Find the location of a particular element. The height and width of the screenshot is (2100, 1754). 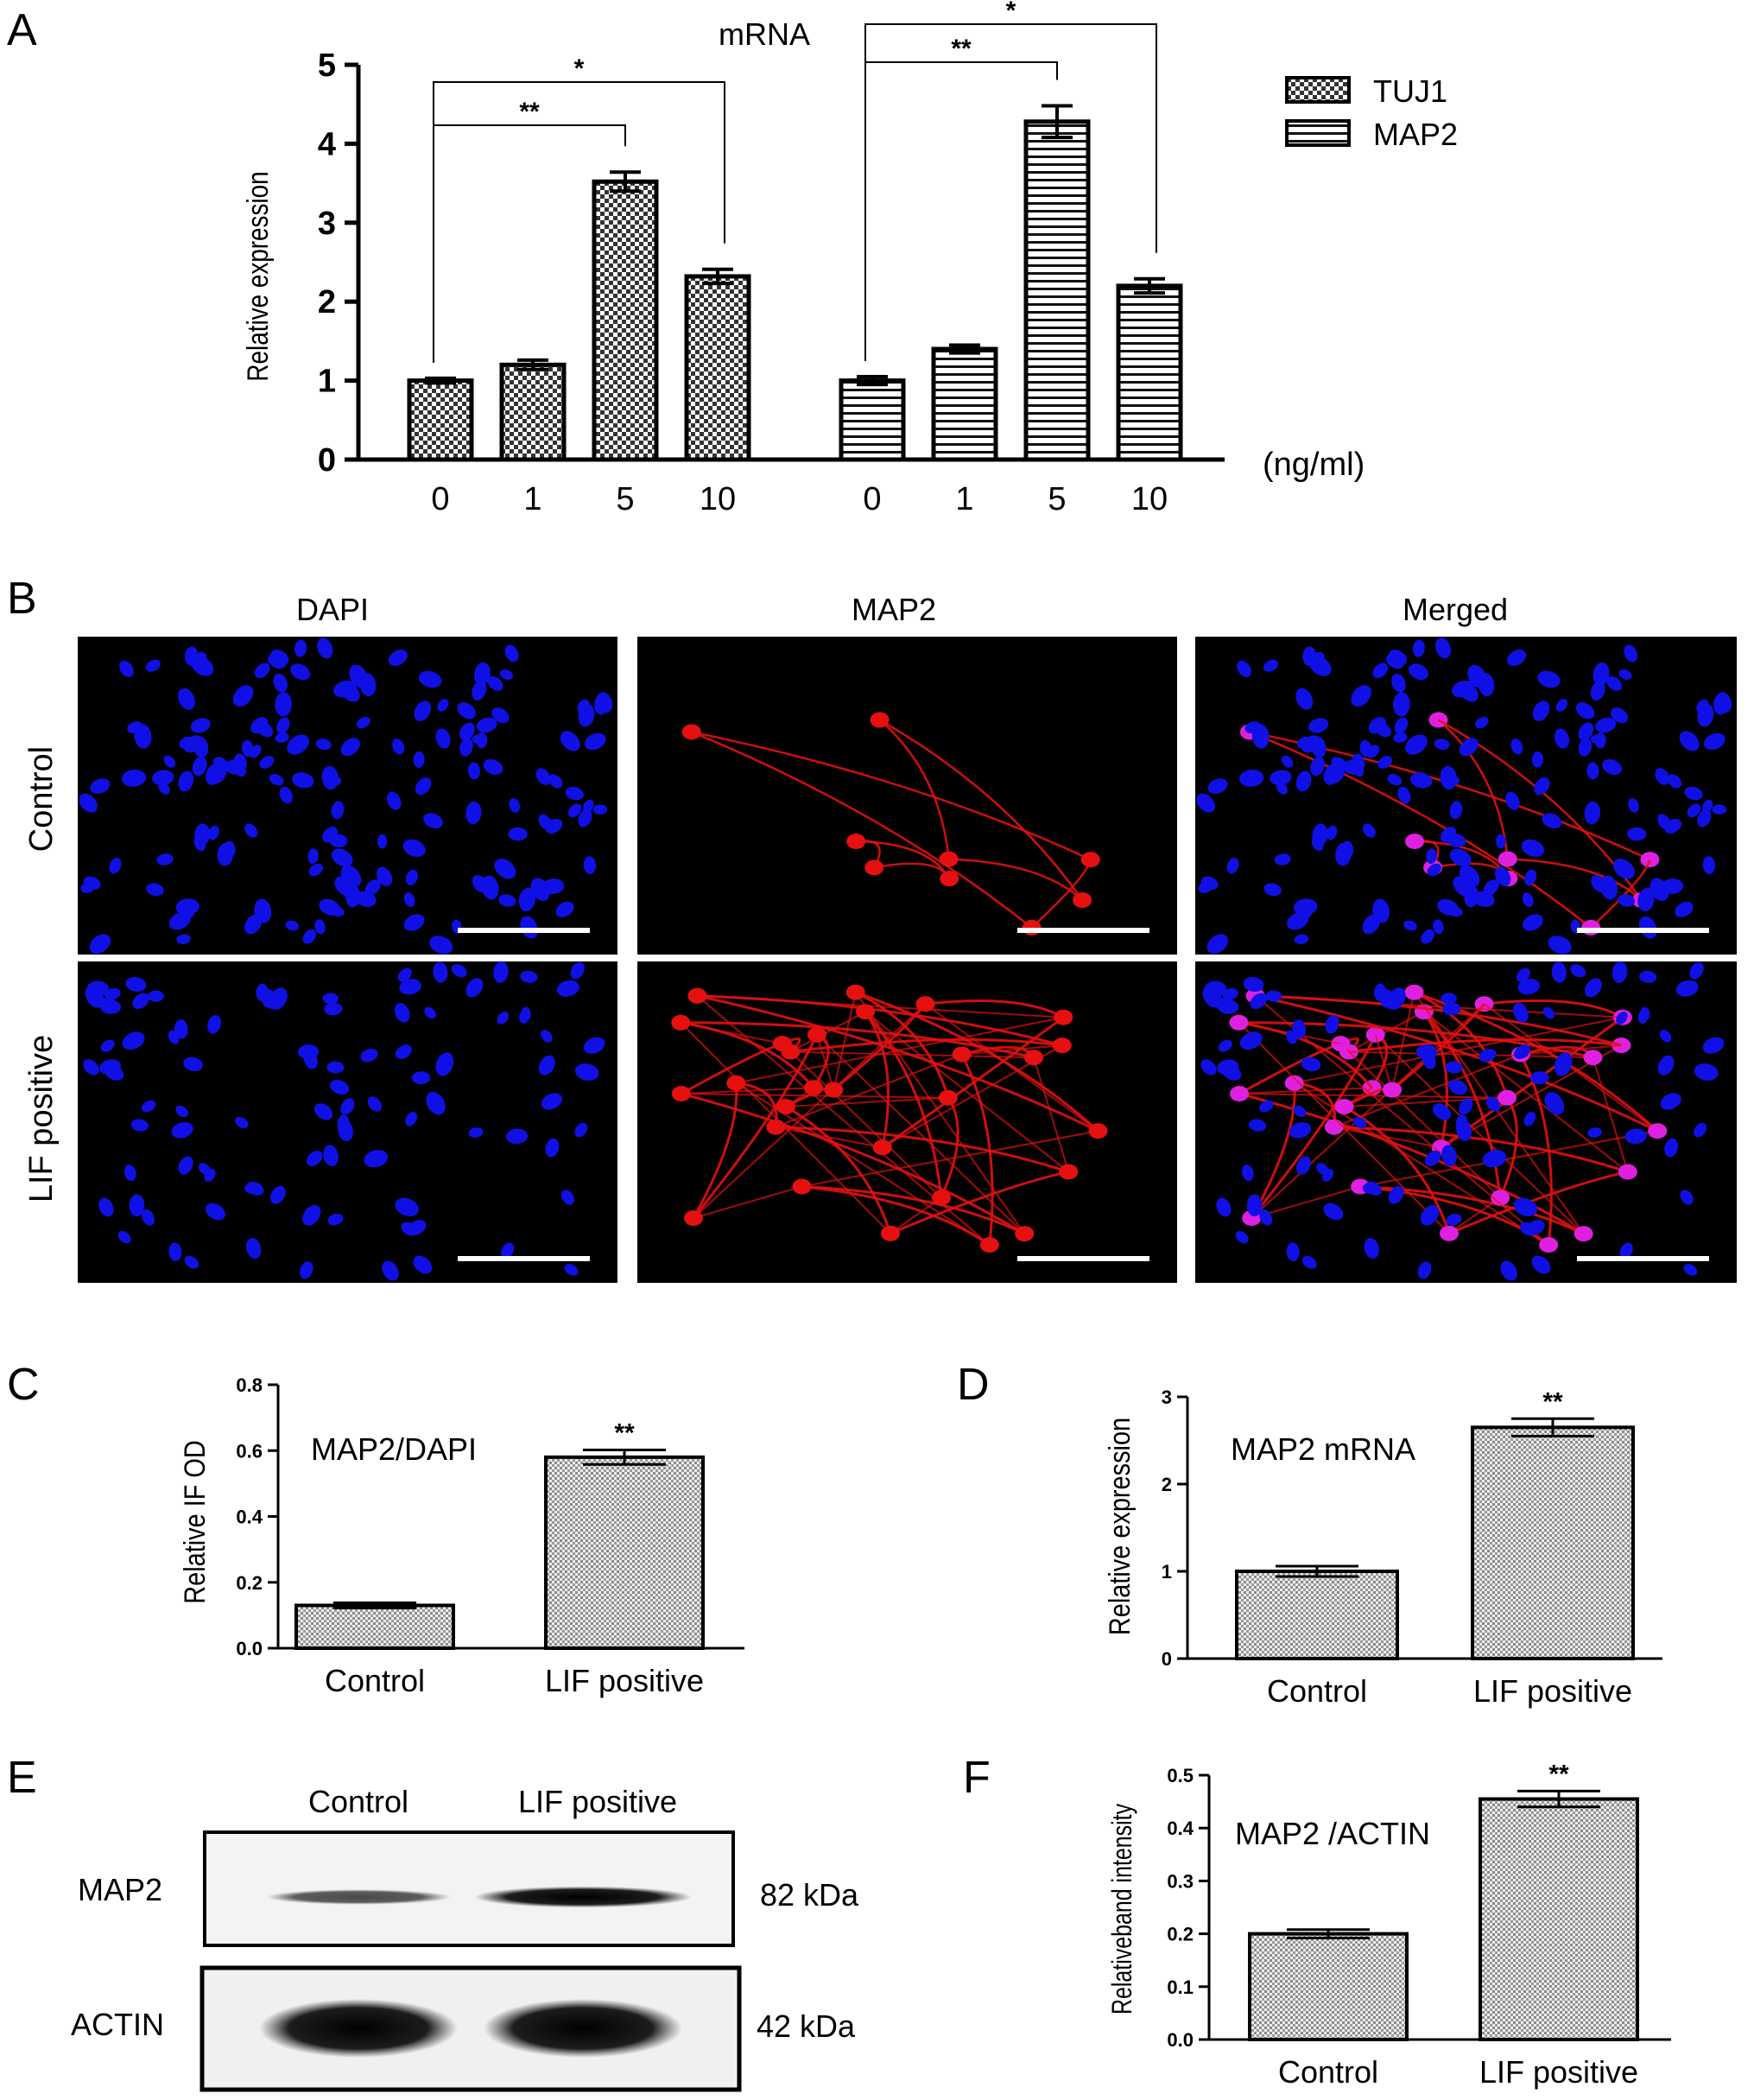

ytick-label: 0.2 is located at coordinates (250, 1583).